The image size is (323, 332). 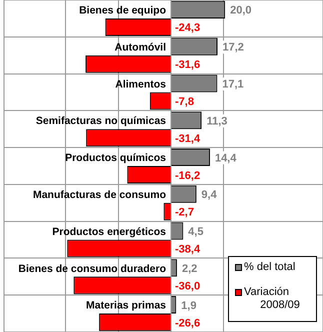 I want to click on legend-label: Variación 2008/09, so click(x=272, y=299).